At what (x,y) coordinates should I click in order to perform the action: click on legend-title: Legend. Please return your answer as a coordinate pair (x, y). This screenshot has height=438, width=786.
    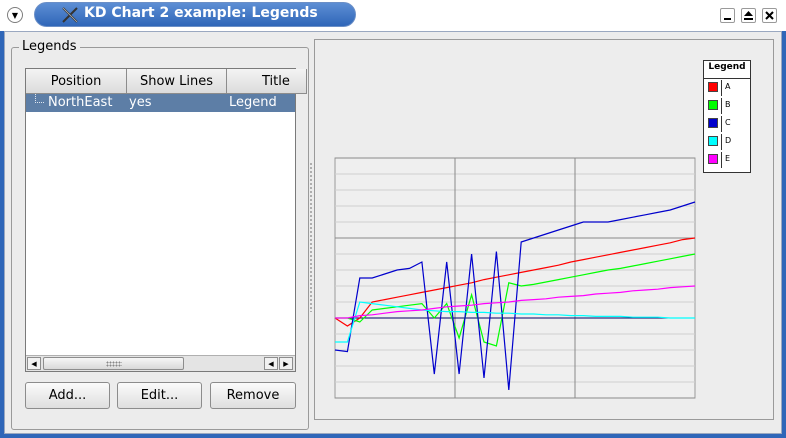
    Looking at the image, I should click on (727, 67).